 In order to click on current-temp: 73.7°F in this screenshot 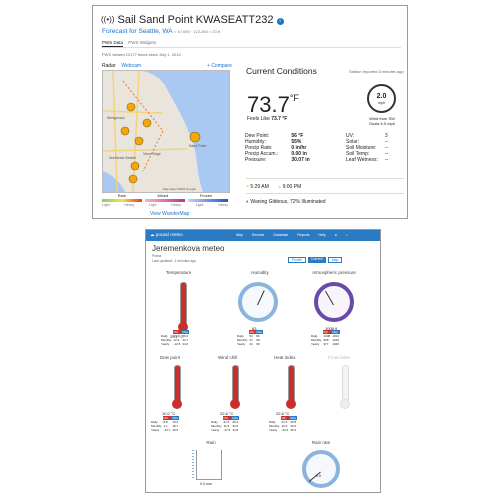, I will do `click(273, 104)`.